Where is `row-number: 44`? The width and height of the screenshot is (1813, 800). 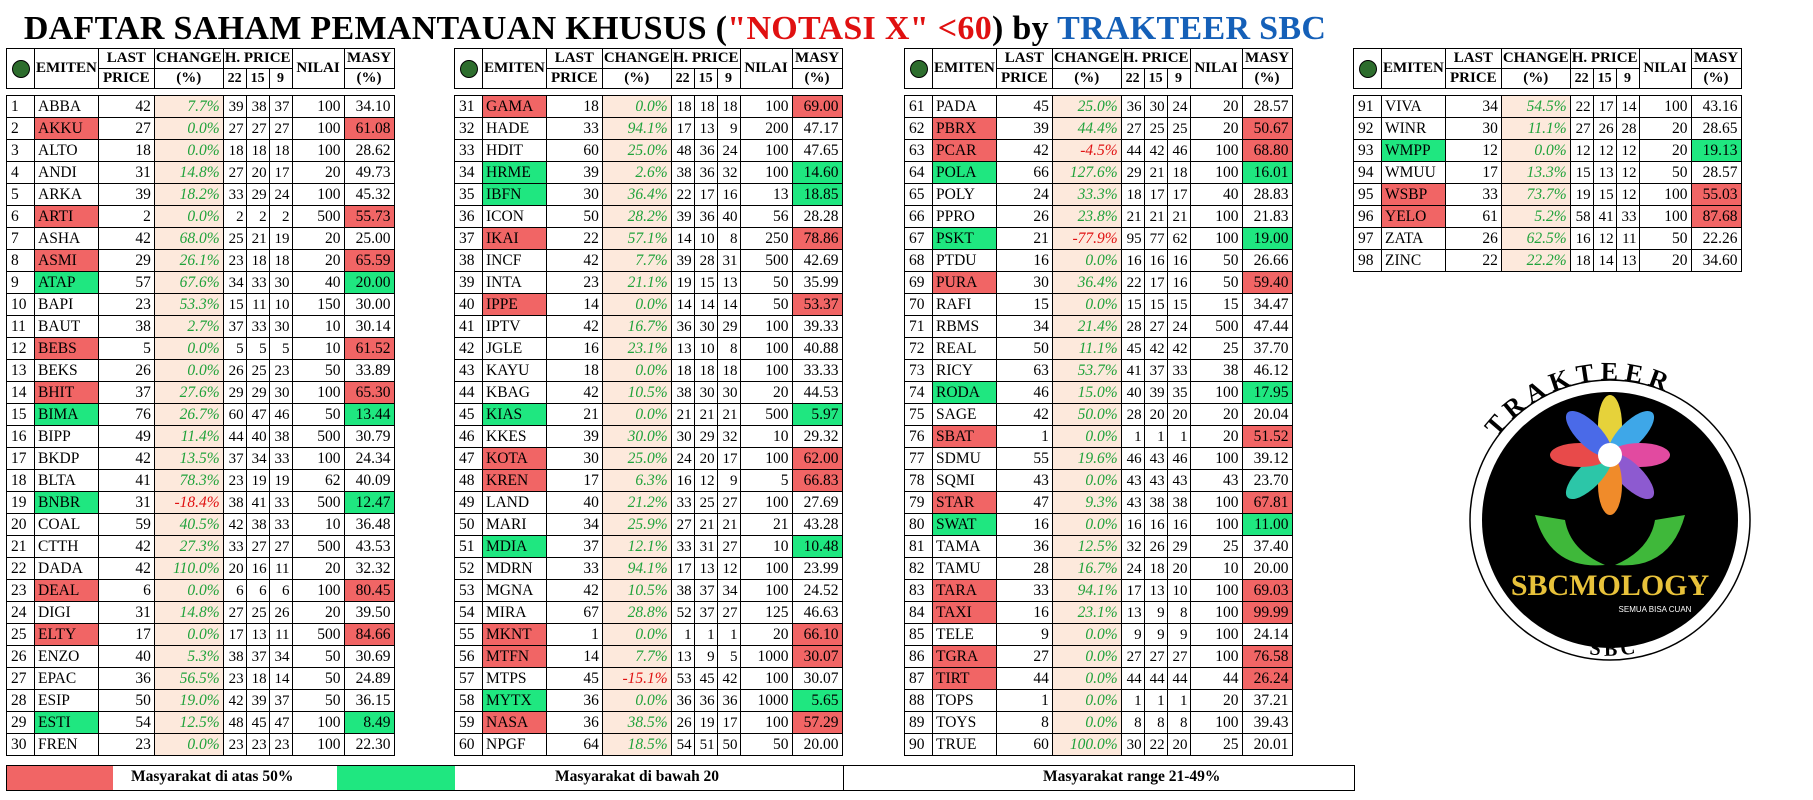
row-number: 44 is located at coordinates (468, 392).